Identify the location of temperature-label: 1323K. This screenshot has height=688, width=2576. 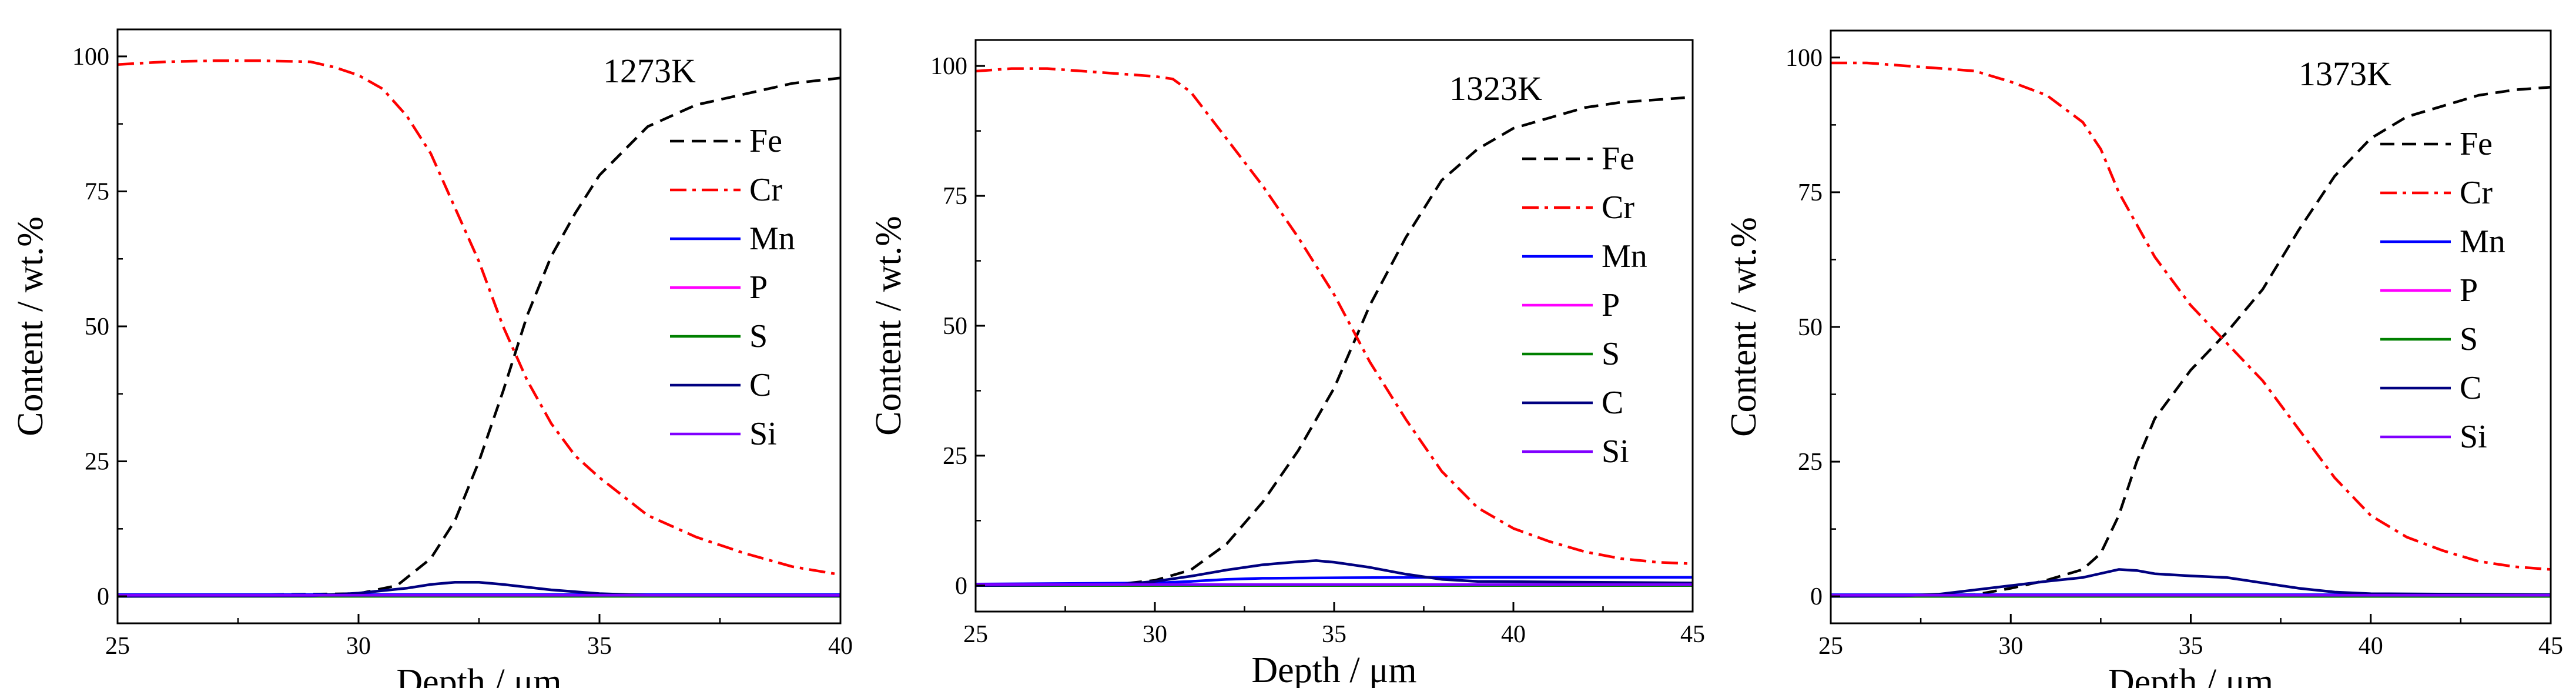
(1495, 88).